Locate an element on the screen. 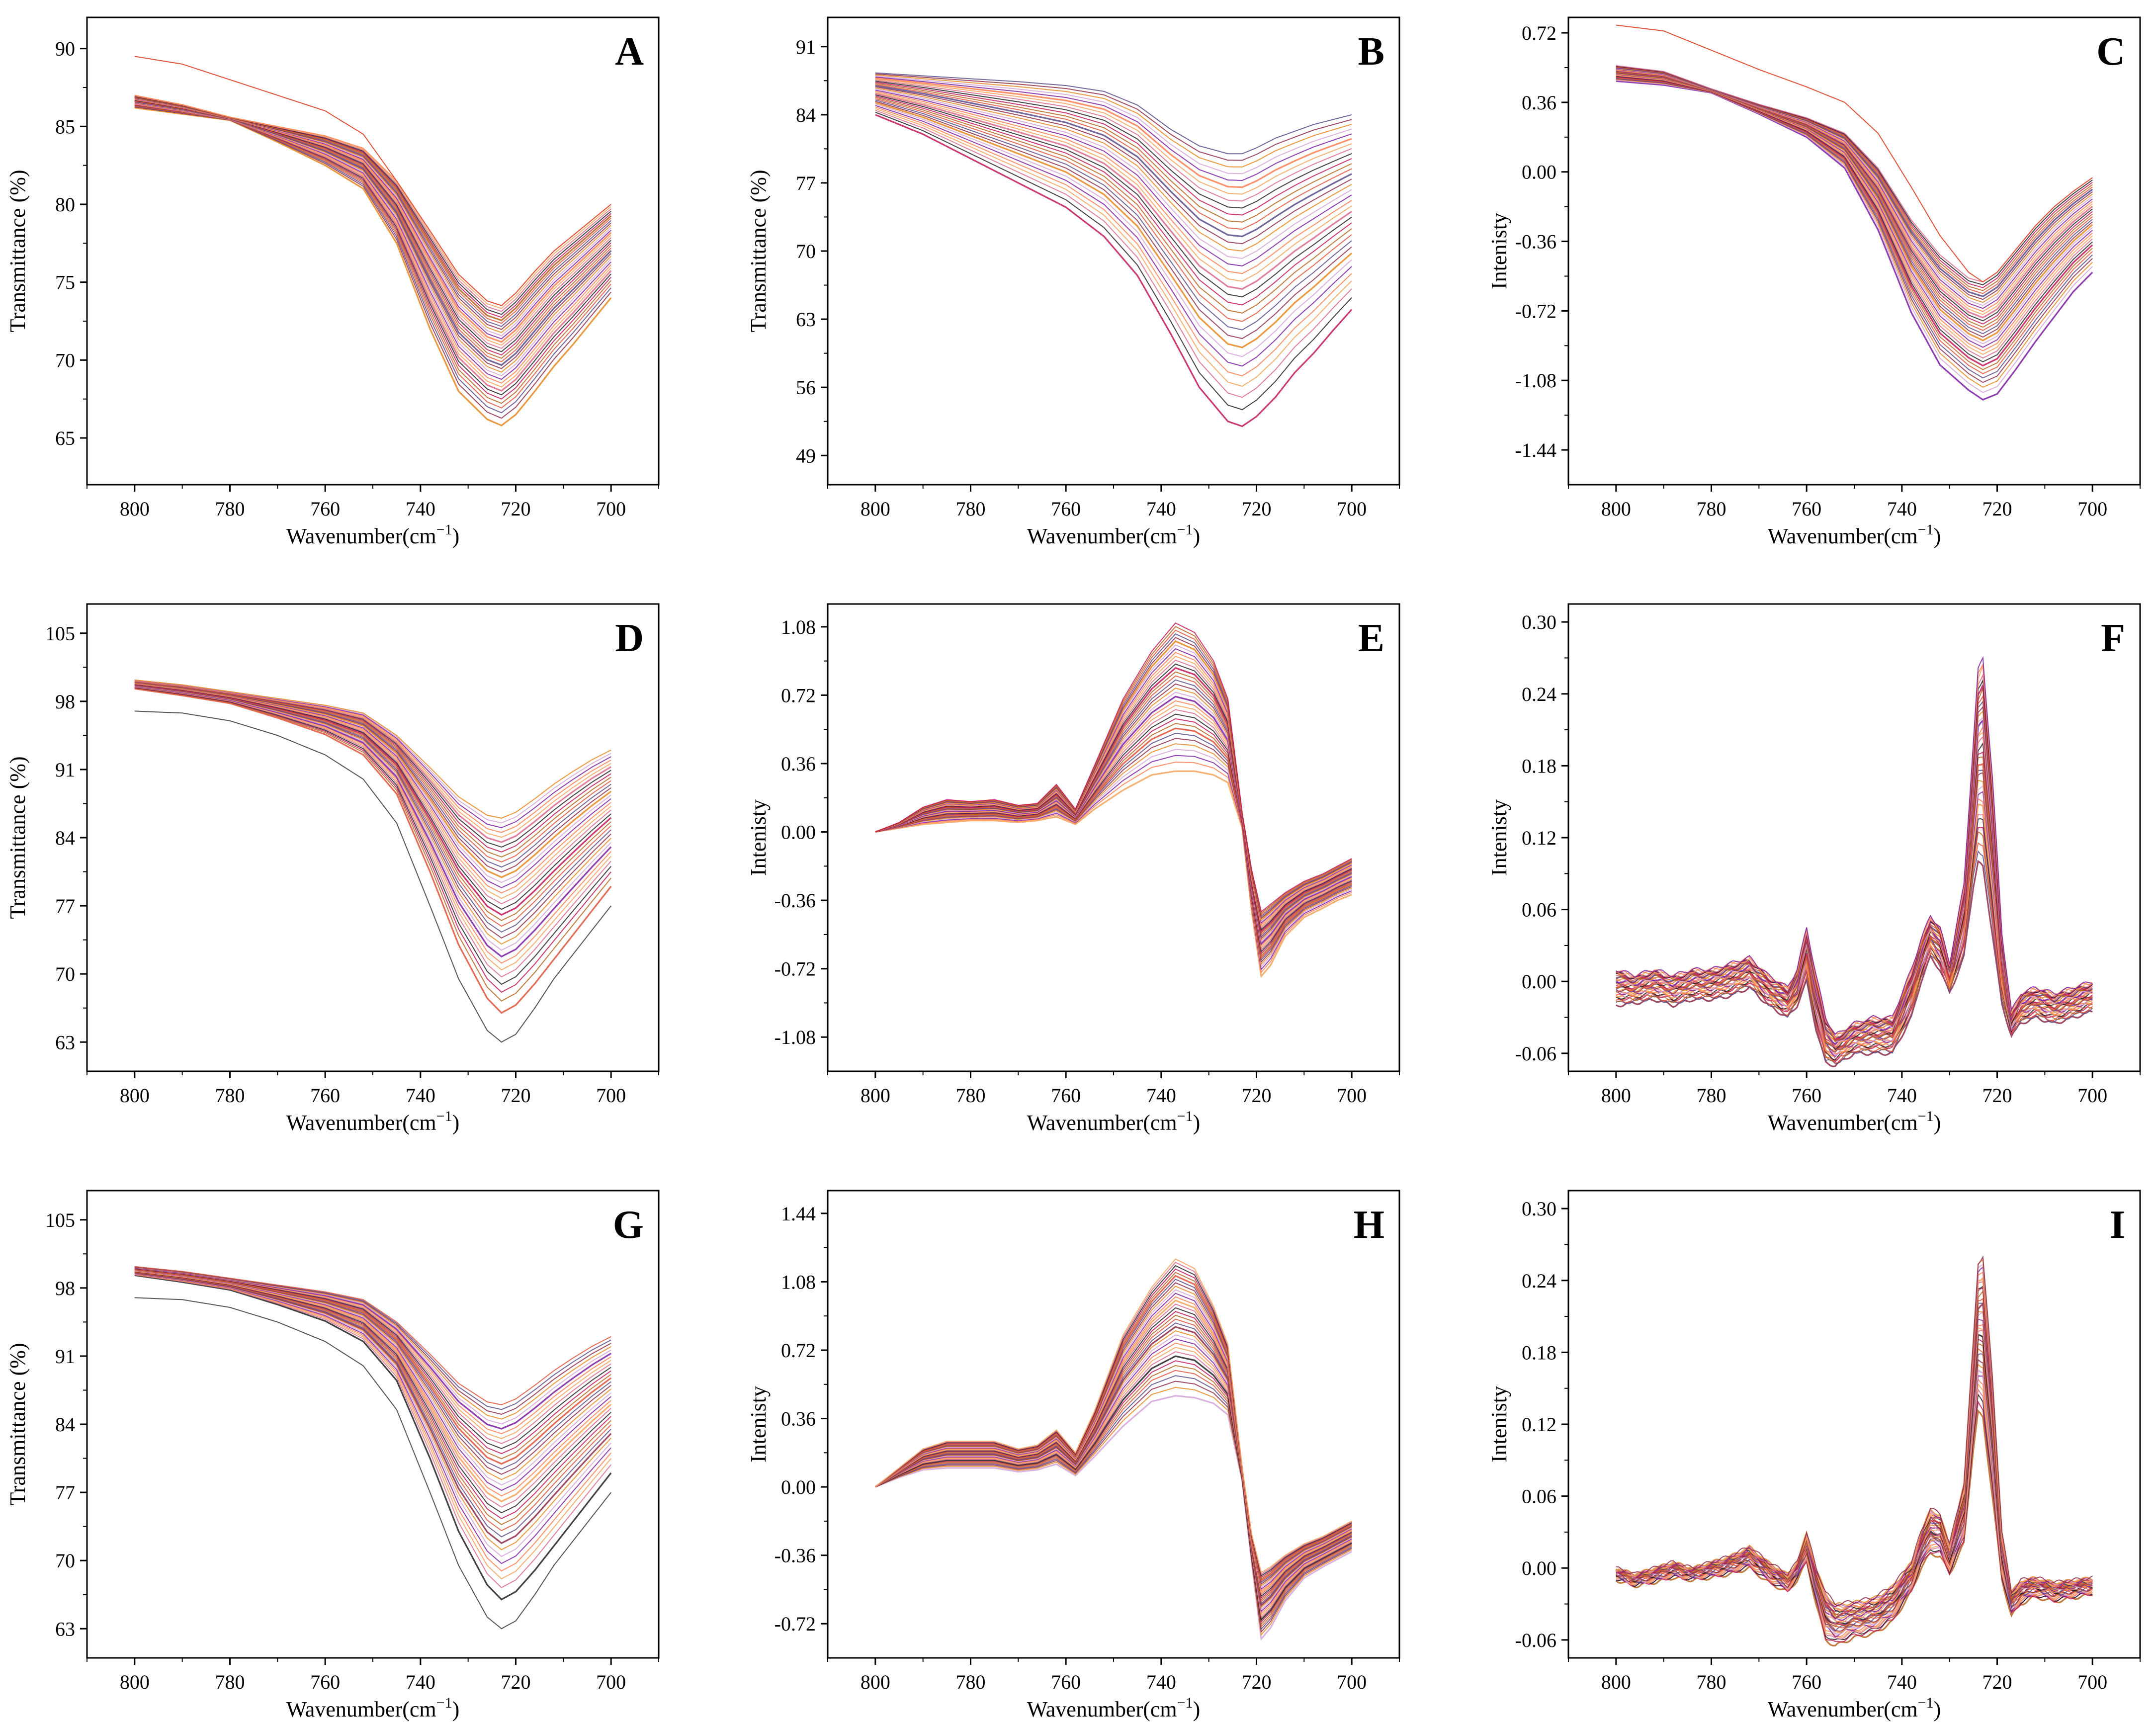 This screenshot has width=2156, height=1725. y-tick-label: 84 is located at coordinates (65, 838).